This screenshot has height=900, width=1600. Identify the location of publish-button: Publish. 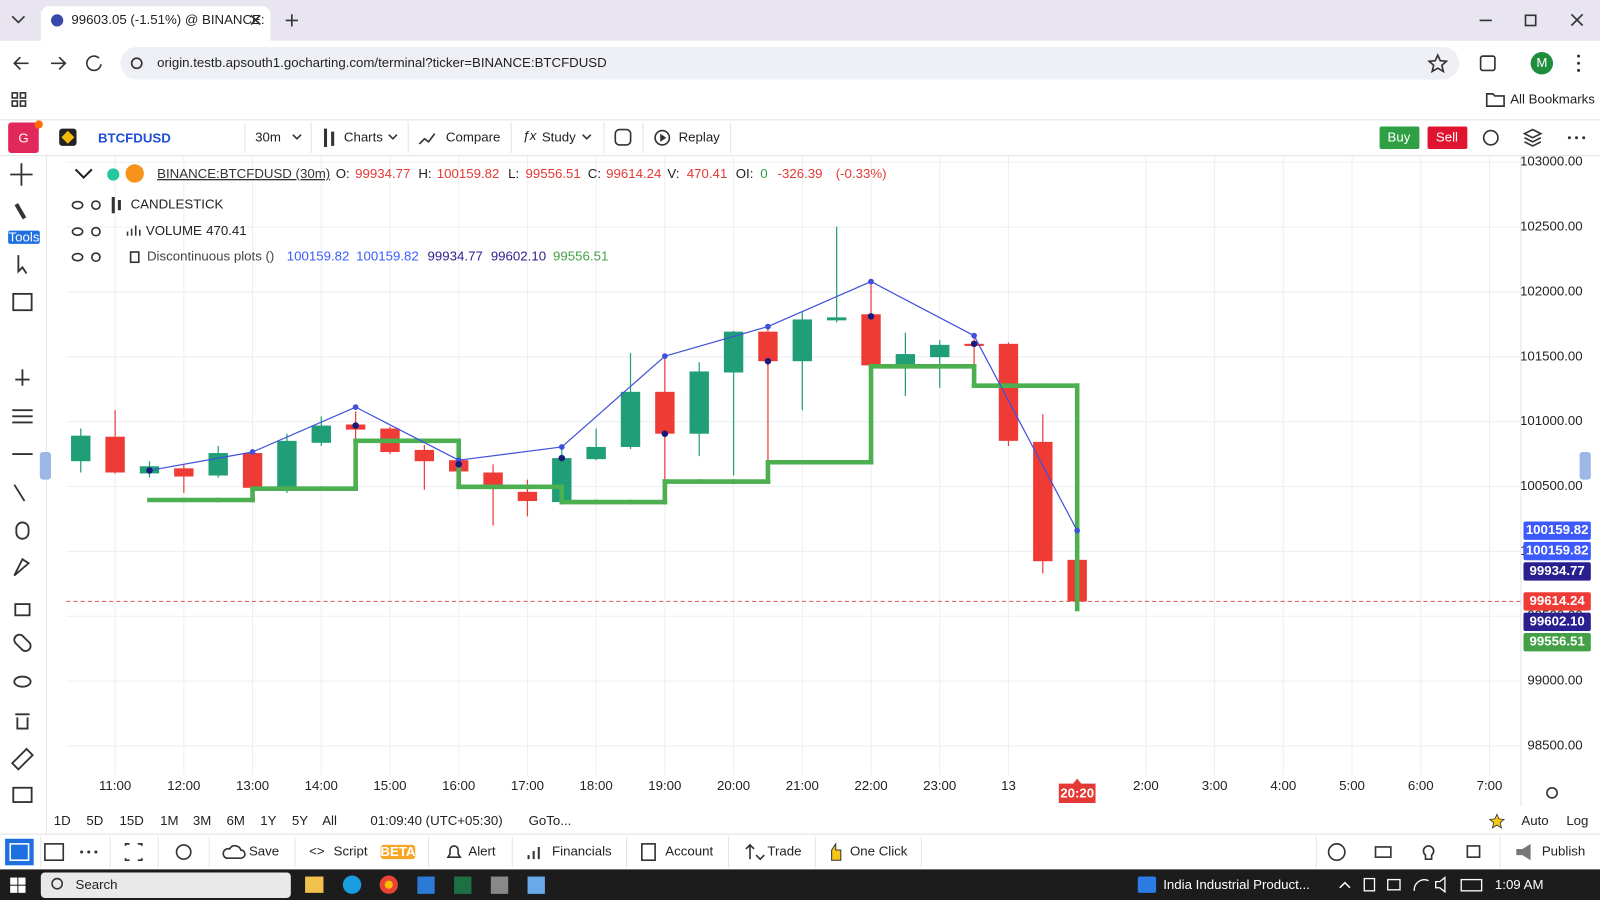
(1563, 851).